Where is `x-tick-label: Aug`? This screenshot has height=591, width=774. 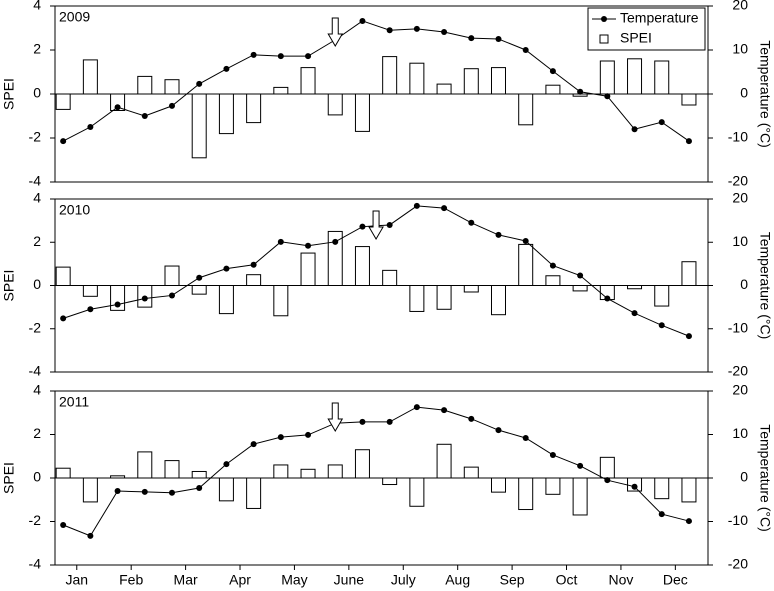
x-tick-label: Aug is located at coordinates (457, 580).